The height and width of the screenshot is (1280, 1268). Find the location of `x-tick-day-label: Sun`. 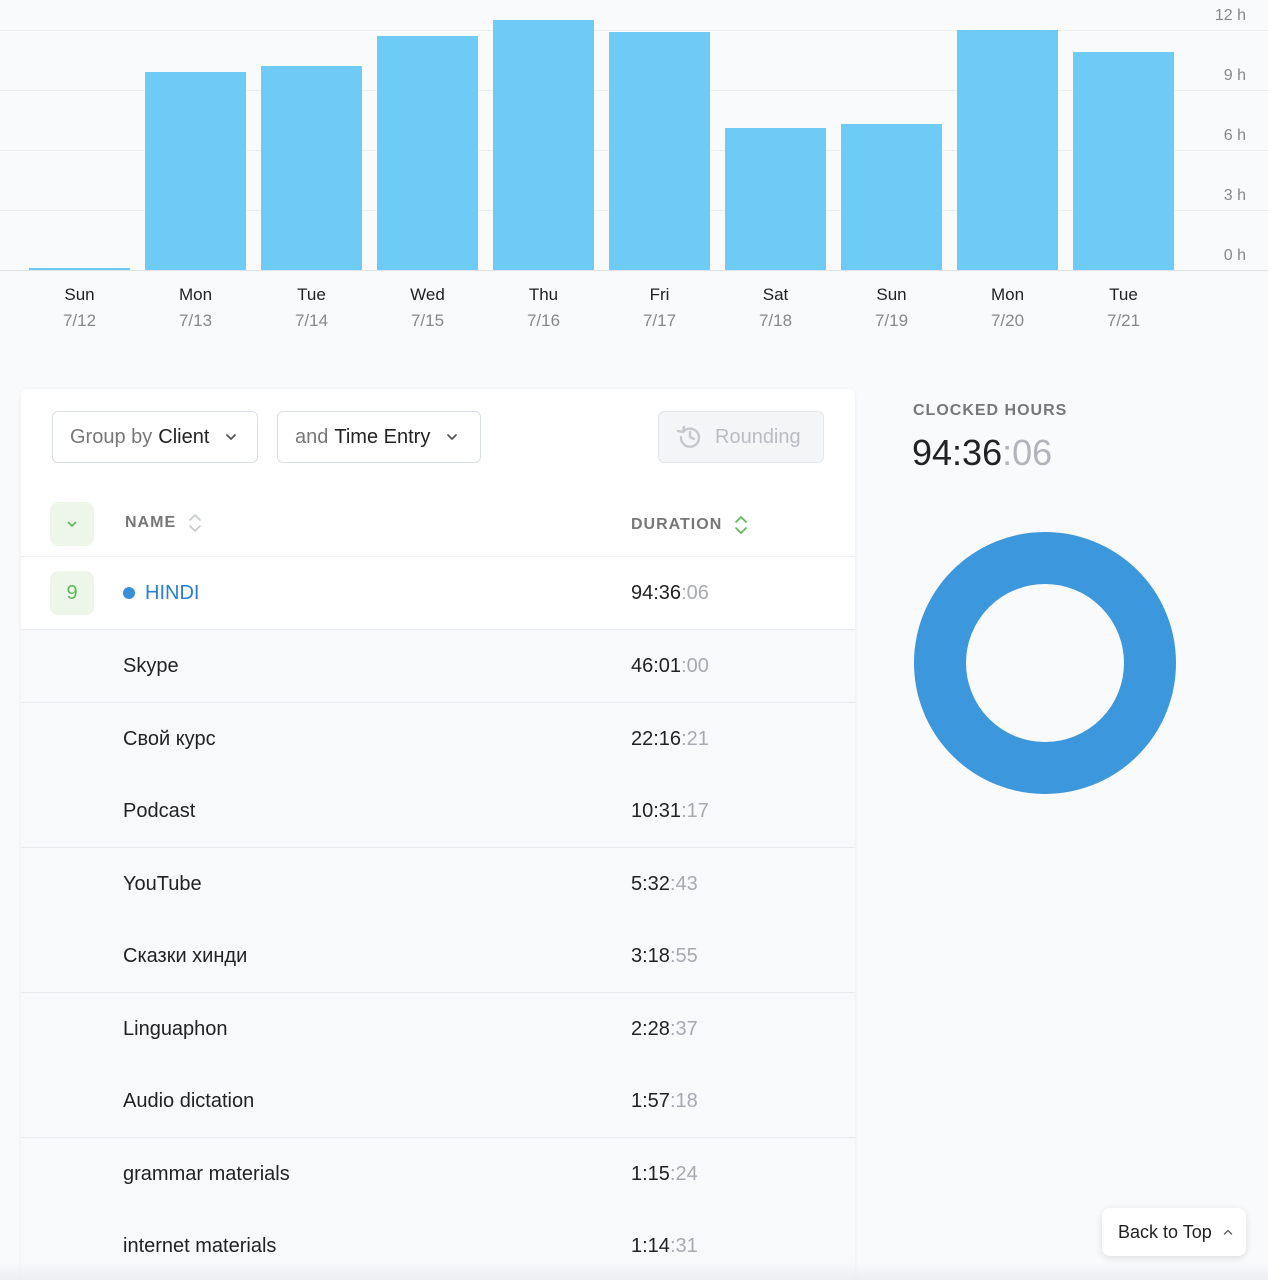

x-tick-day-label: Sun is located at coordinates (79, 294).